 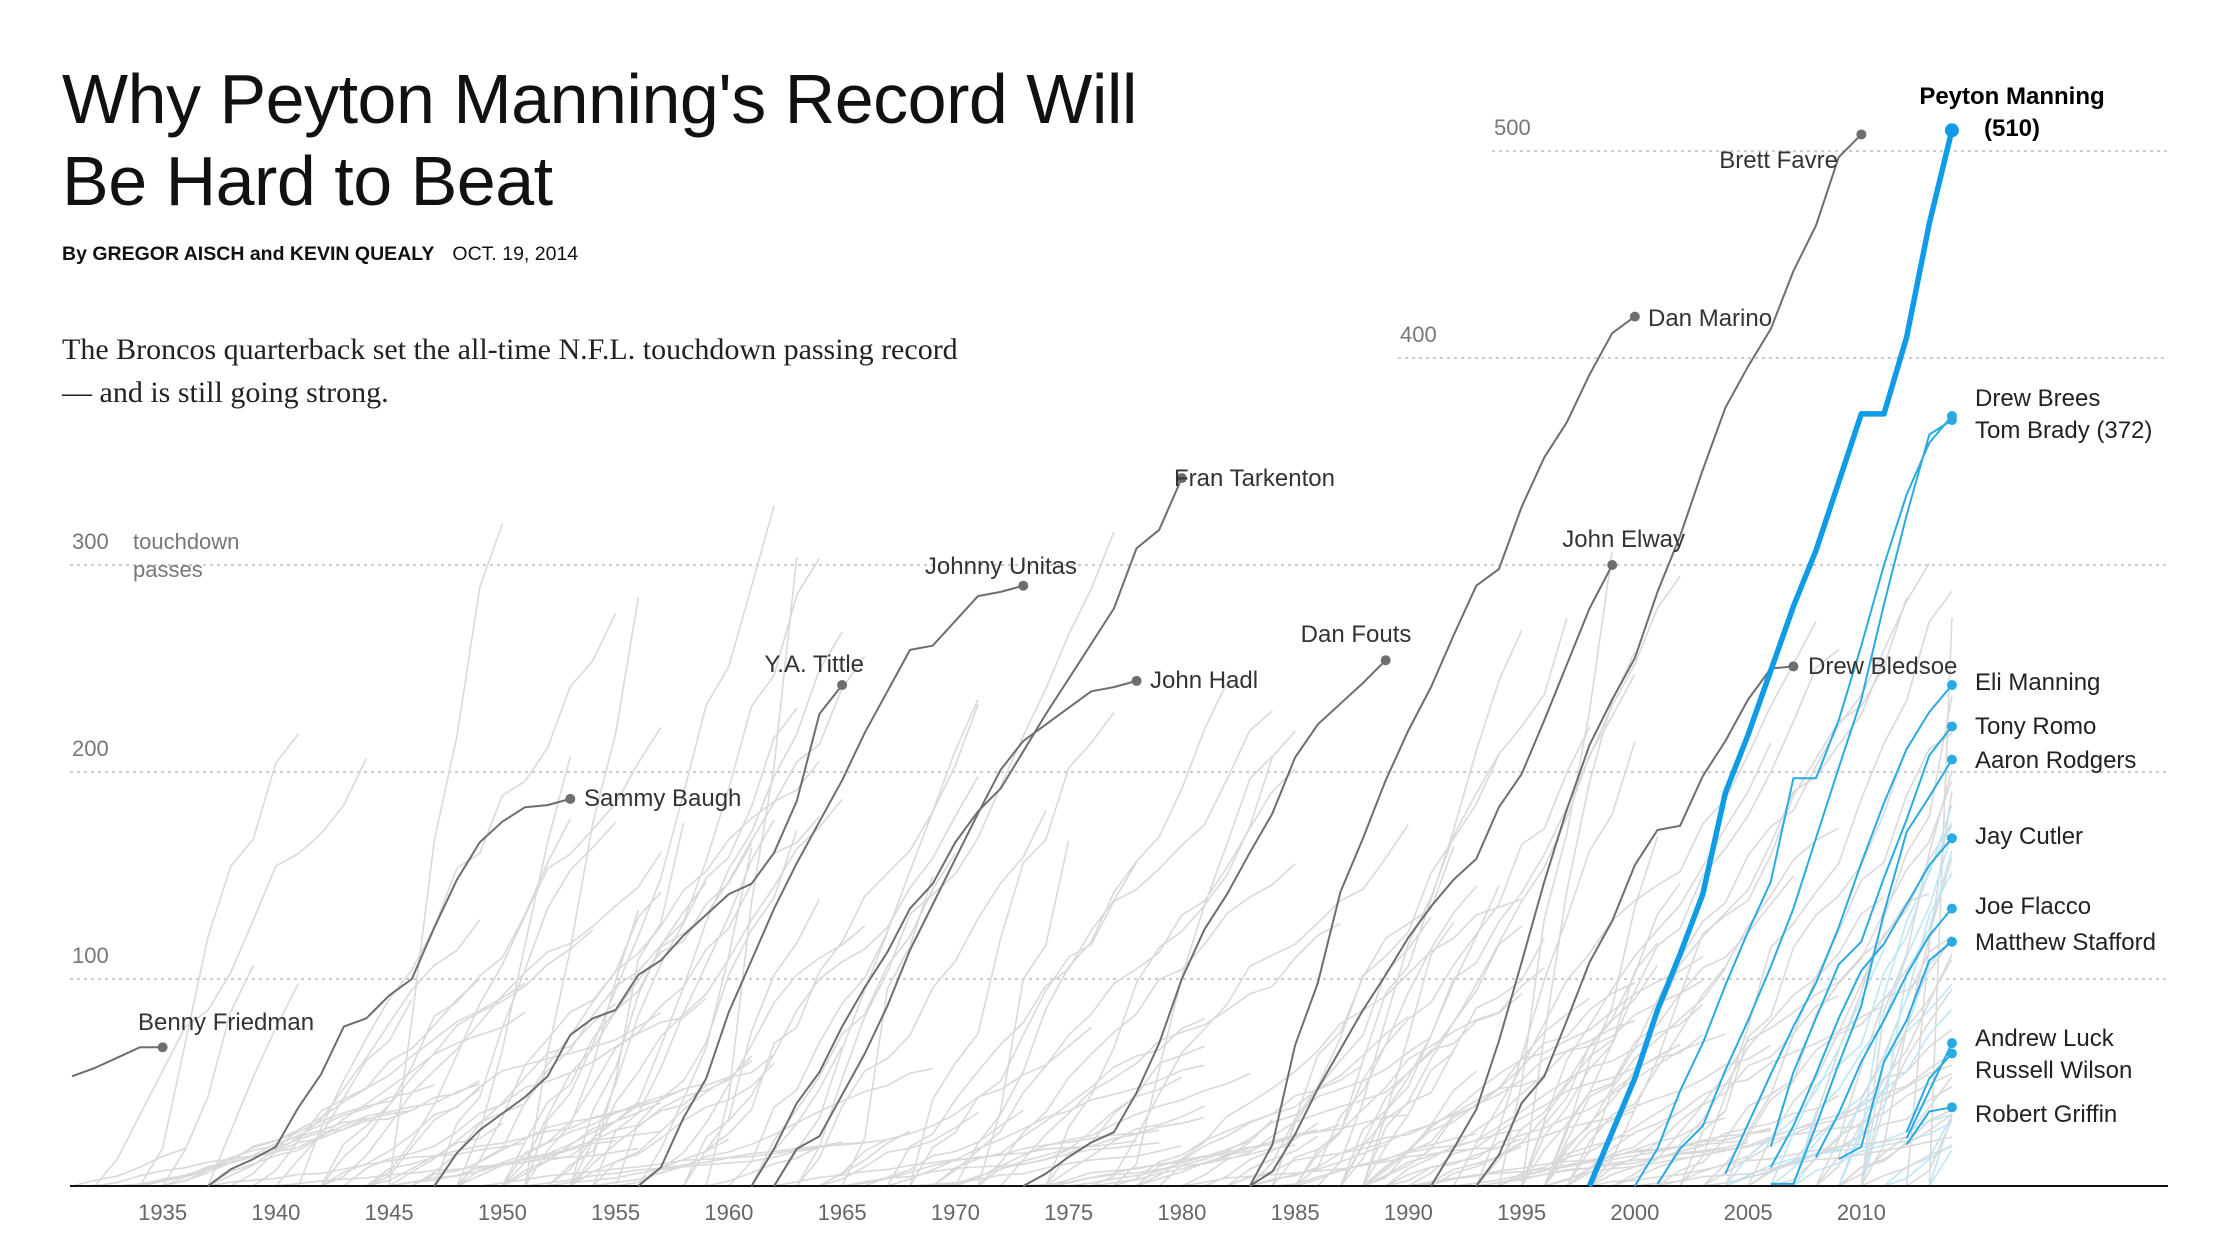 I want to click on series-line-dan-fouts, so click(x=1204, y=923).